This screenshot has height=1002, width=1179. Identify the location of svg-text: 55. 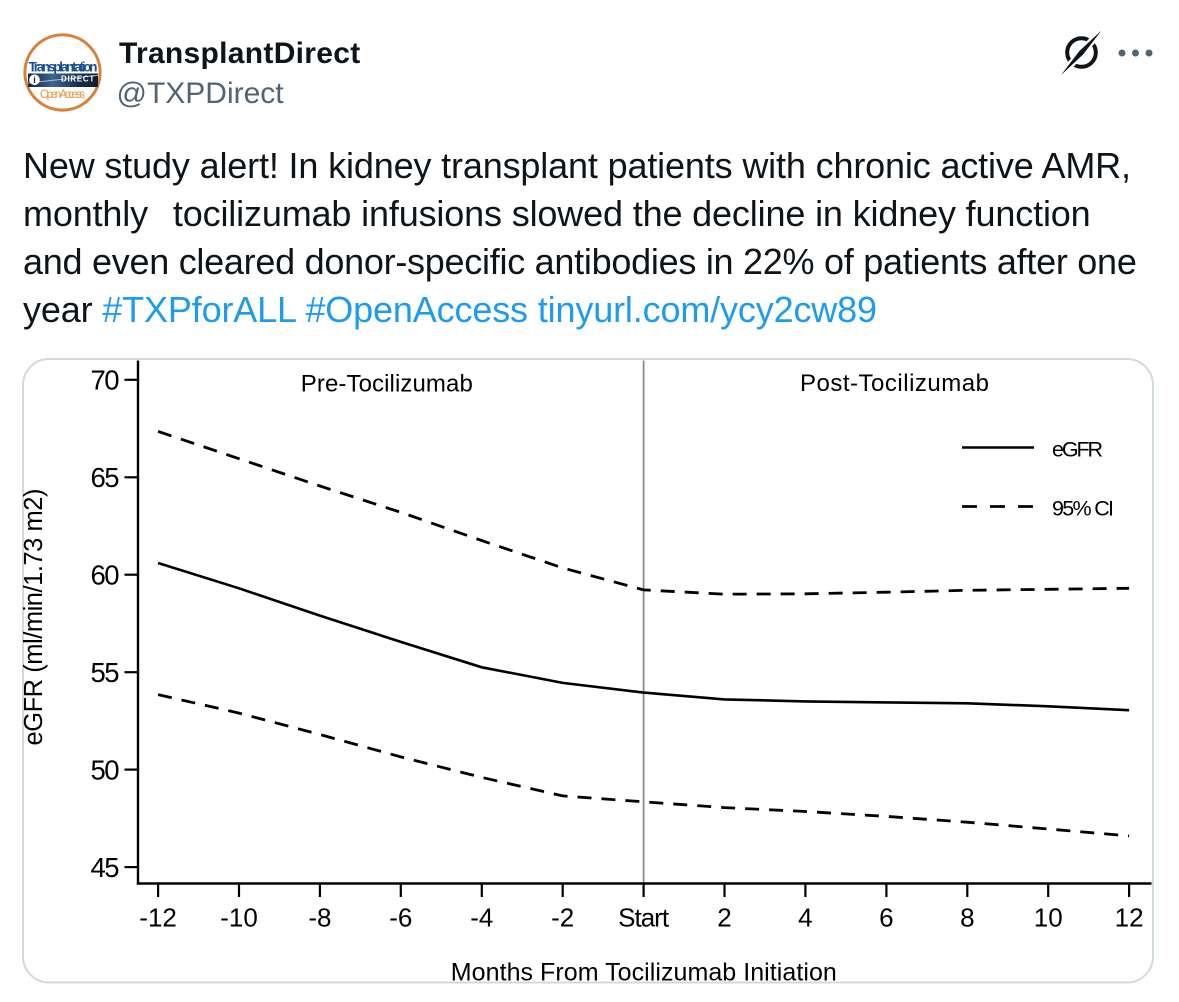
(105, 672).